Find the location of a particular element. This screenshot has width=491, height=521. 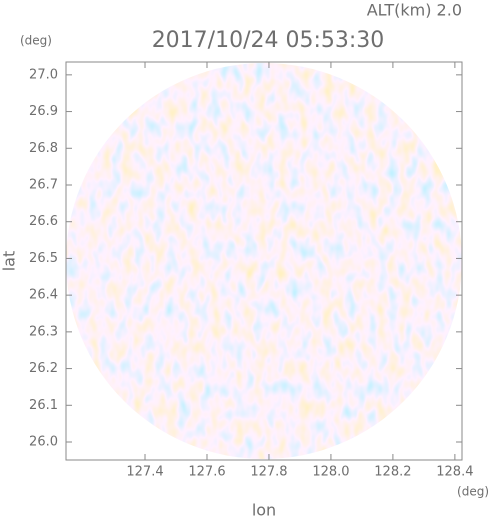

x-unit: (deg) is located at coordinates (473, 492).